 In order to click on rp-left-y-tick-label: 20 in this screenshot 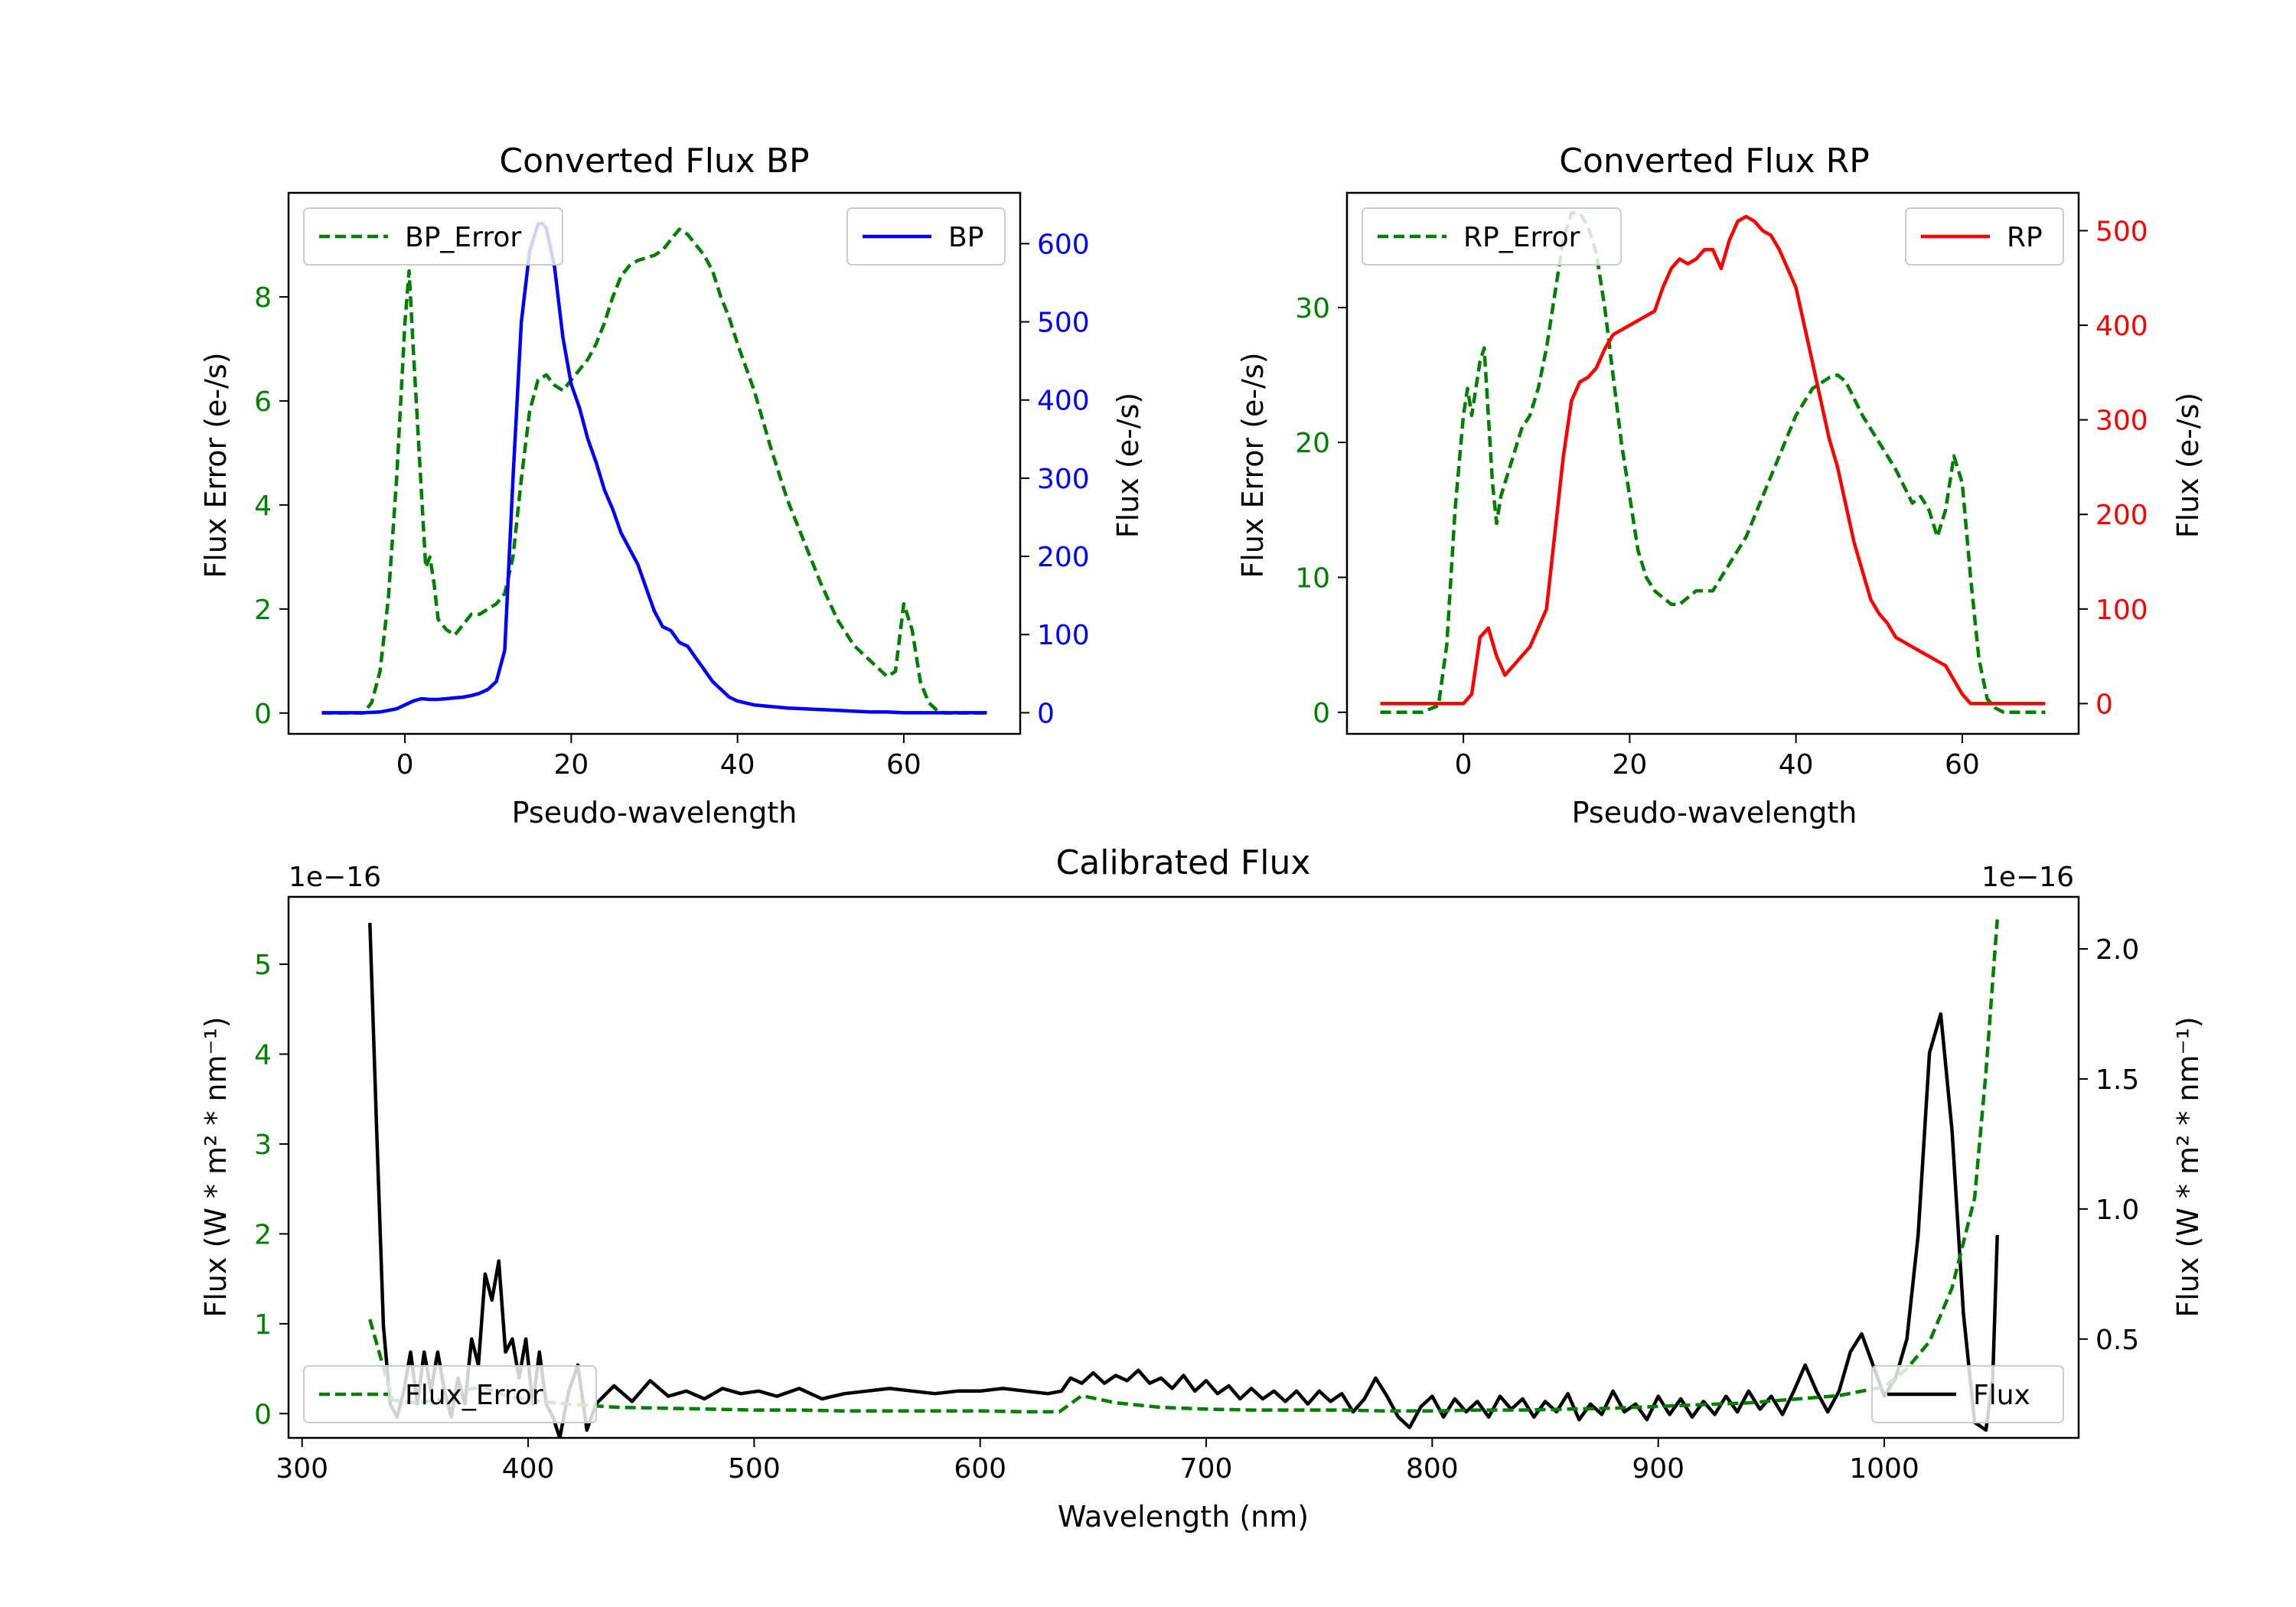, I will do `click(1312, 444)`.